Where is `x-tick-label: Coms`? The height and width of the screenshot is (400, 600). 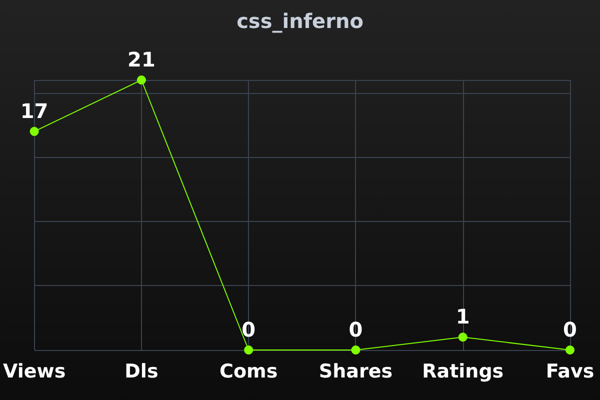
x-tick-label: Coms is located at coordinates (249, 371).